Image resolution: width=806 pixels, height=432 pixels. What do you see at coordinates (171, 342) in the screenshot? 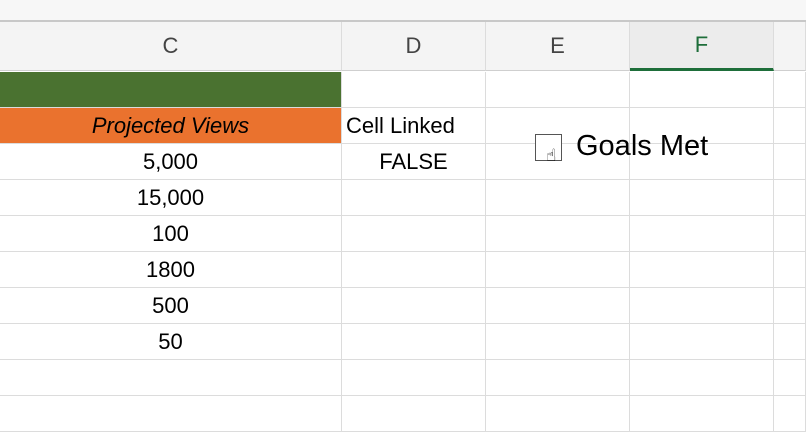
I see `views-cell: 50` at bounding box center [171, 342].